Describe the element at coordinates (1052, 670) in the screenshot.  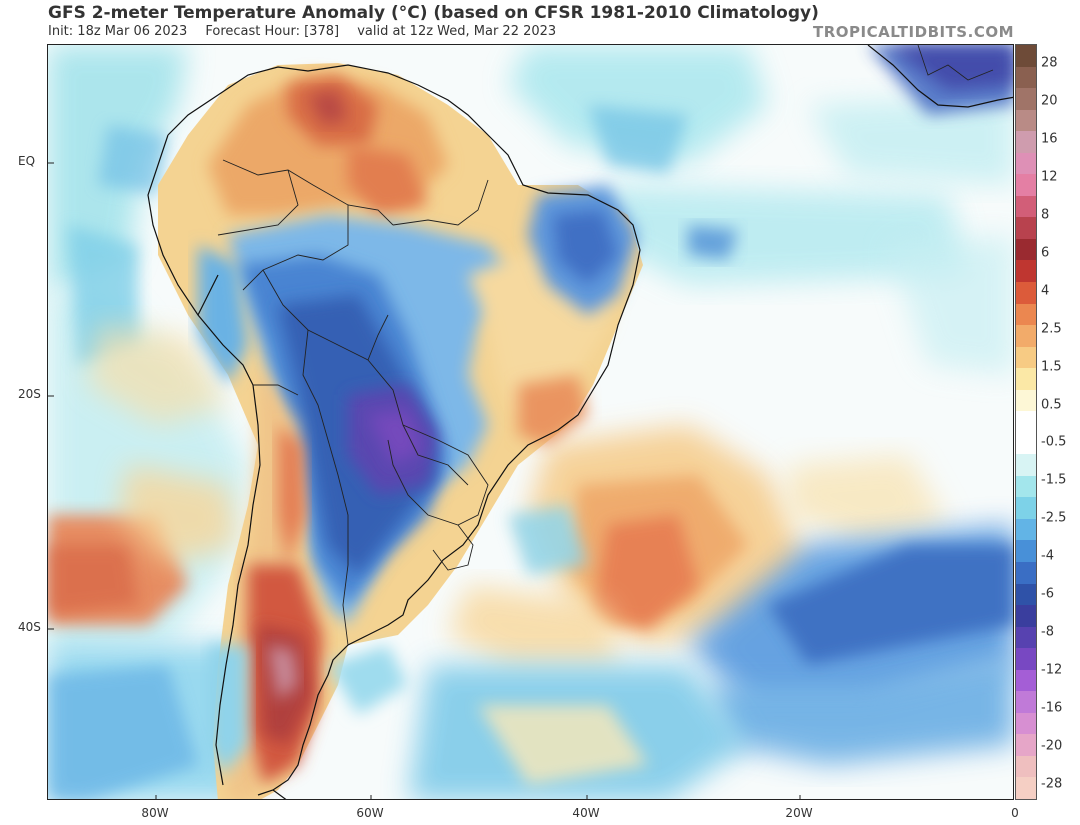
I see `colorbar-label: -12` at that location.